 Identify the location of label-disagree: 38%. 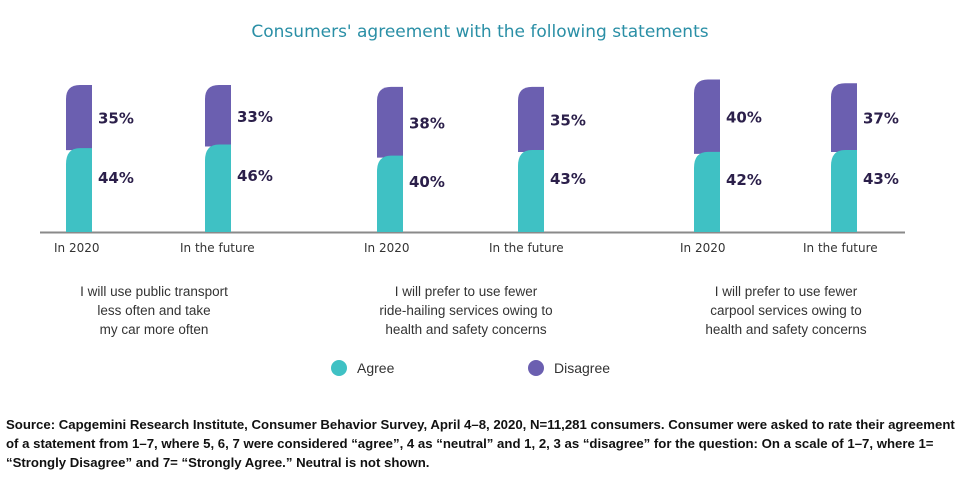
(427, 123).